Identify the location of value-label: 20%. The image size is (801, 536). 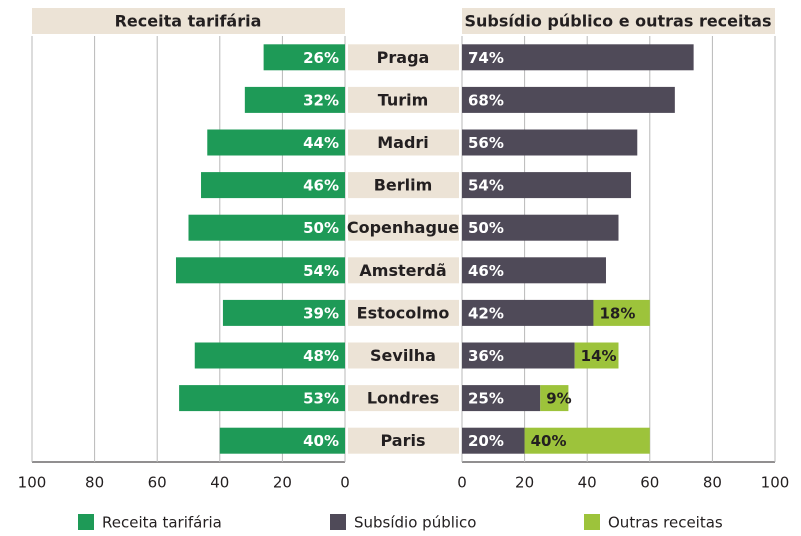
(486, 441).